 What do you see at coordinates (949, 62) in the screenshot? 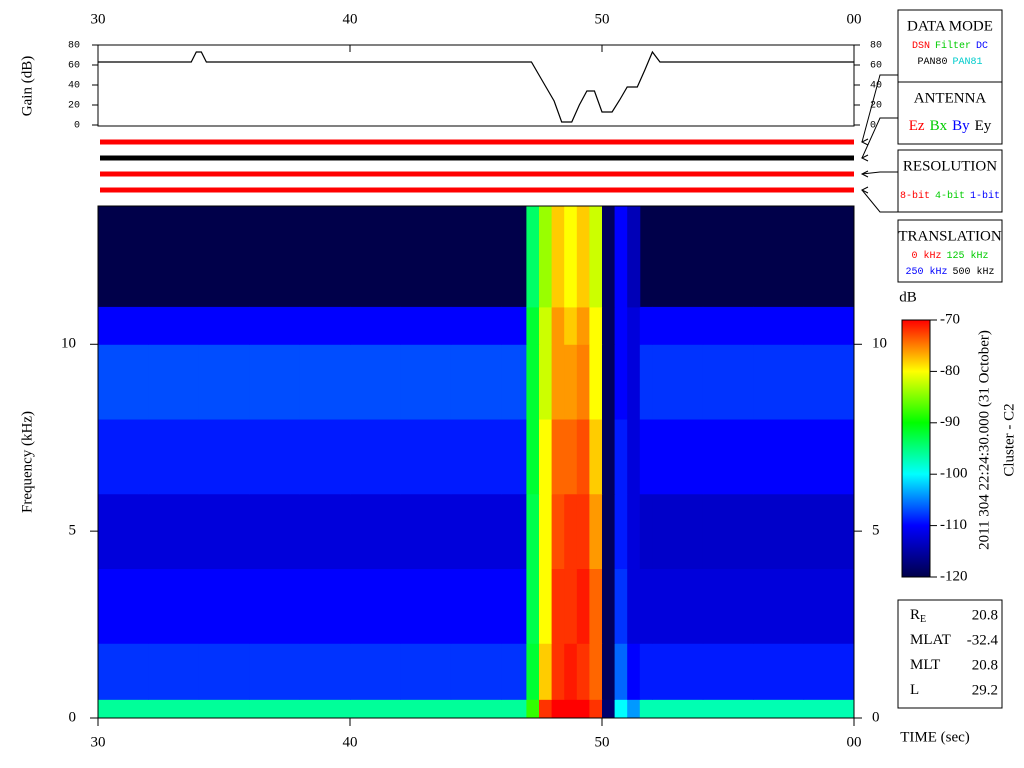
I see `panel-row: PAN80 PAN81` at bounding box center [949, 62].